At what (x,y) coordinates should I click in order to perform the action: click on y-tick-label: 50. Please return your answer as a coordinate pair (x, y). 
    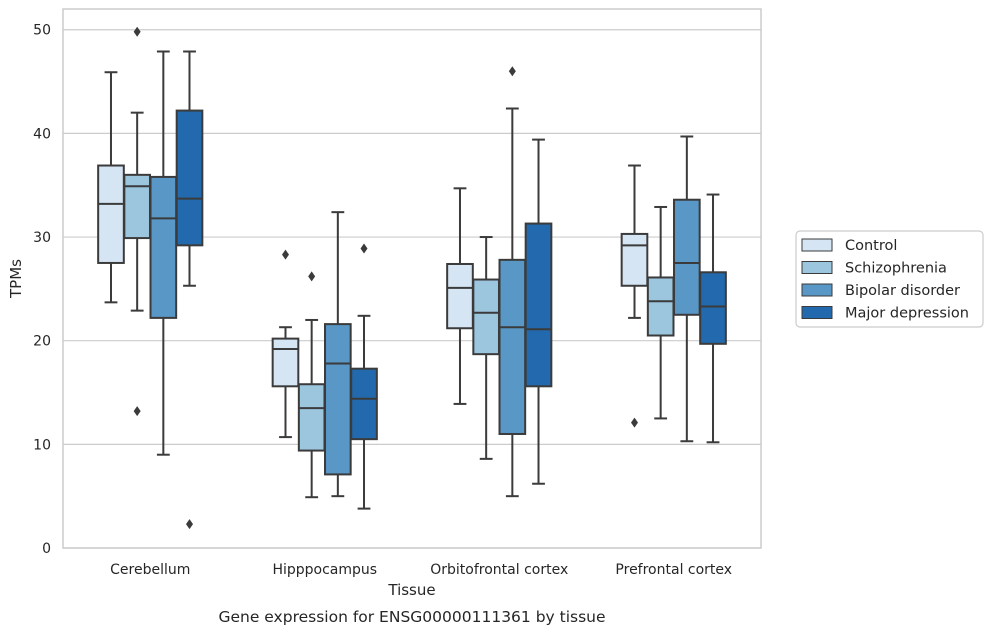
    Looking at the image, I should click on (42, 31).